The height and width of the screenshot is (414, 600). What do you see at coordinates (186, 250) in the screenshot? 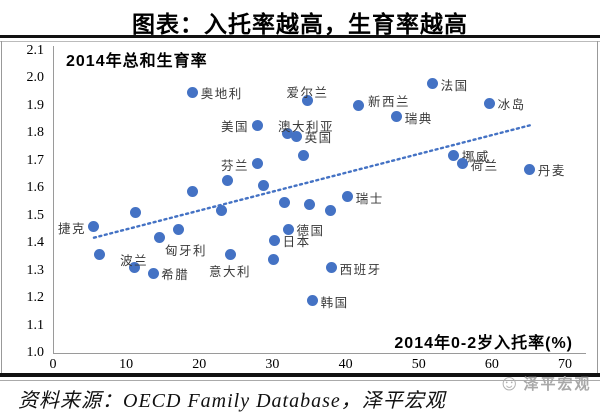
I see `point-label: 匈牙利` at bounding box center [186, 250].